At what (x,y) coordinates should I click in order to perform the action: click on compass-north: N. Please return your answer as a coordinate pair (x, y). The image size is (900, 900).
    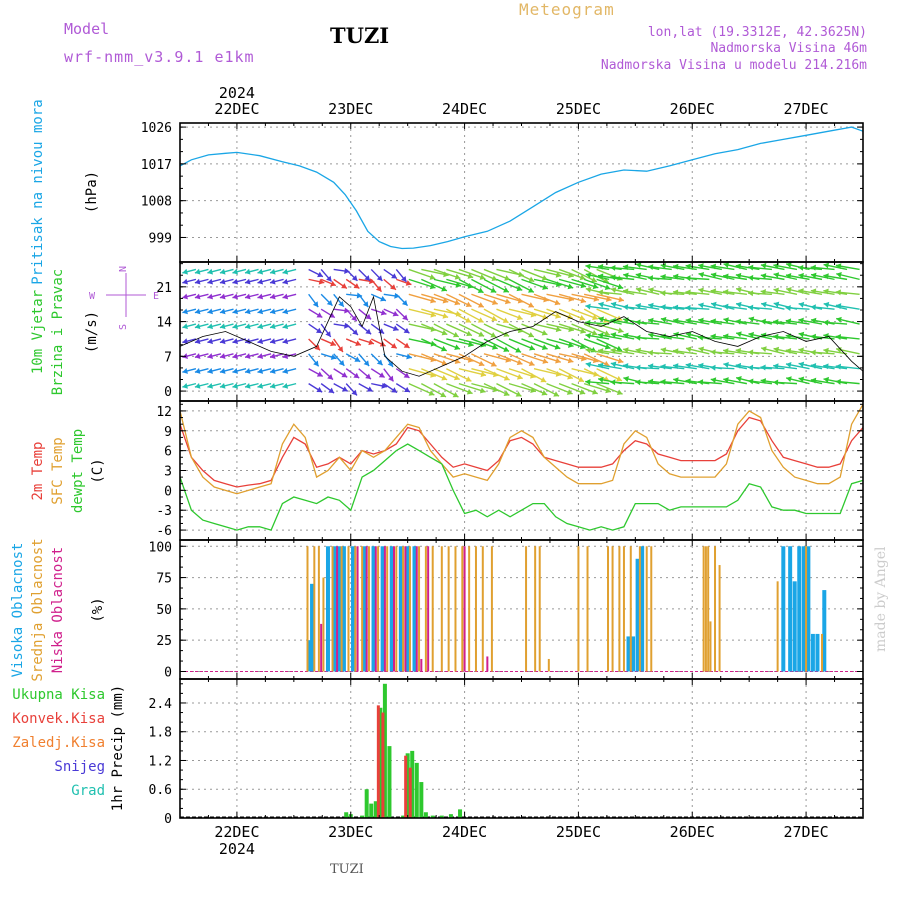
    Looking at the image, I should click on (123, 269).